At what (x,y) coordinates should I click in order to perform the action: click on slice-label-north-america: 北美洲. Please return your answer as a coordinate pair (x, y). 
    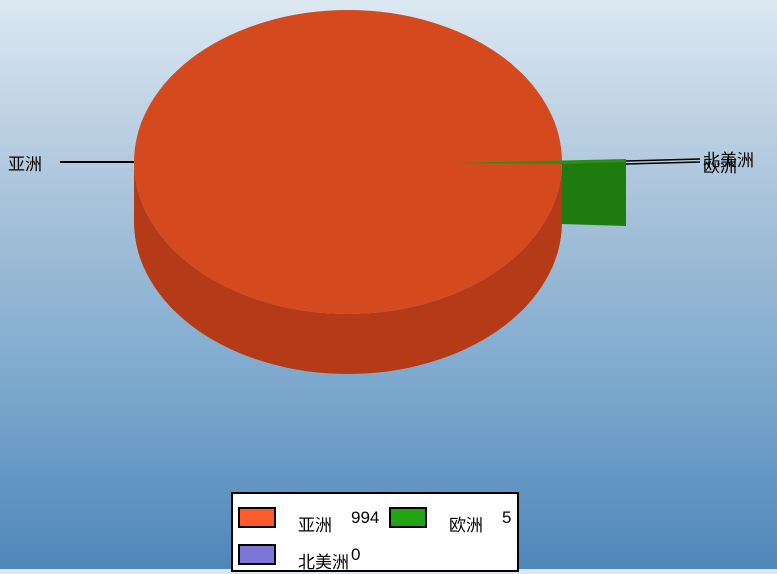
    Looking at the image, I should click on (728, 161).